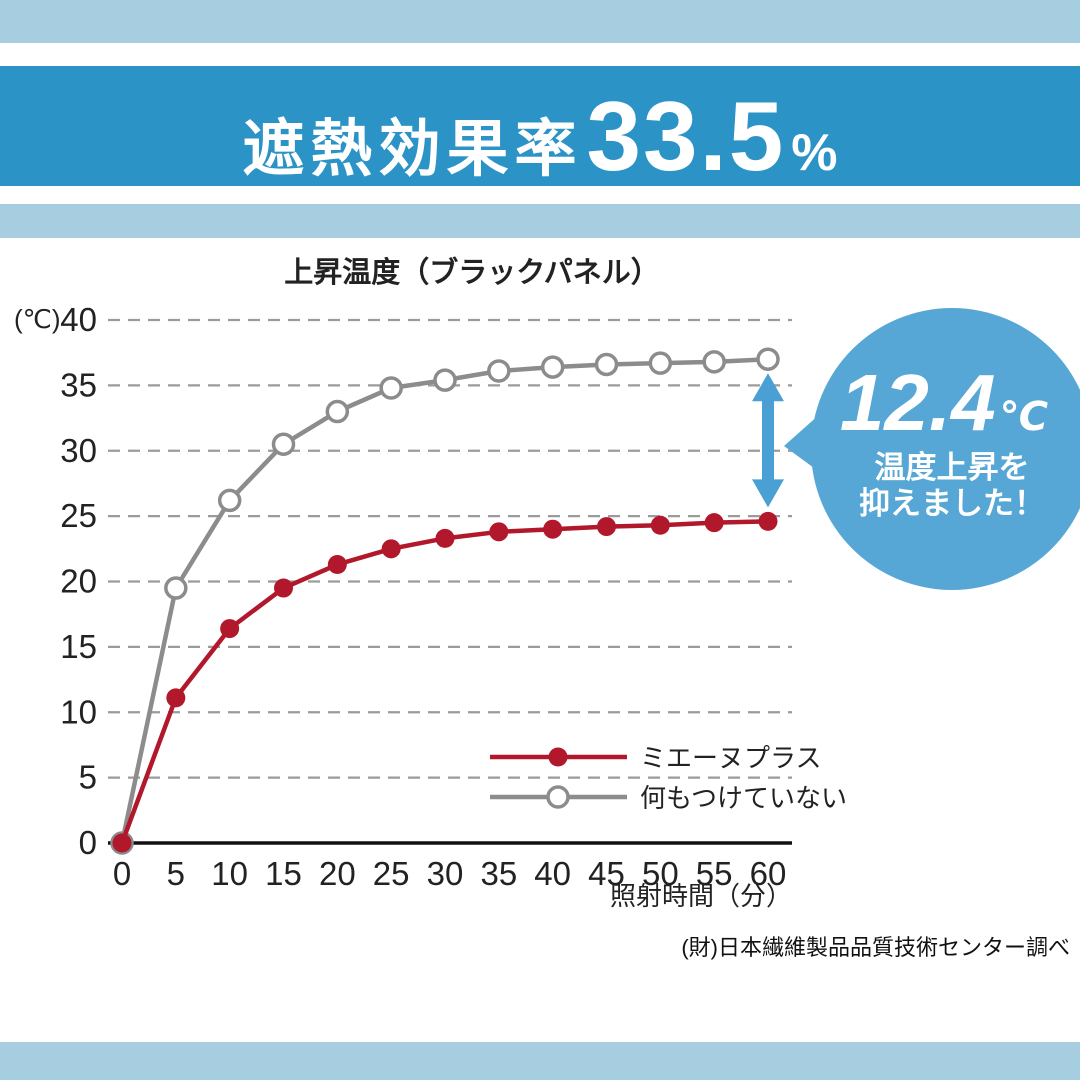 The image size is (1080, 1080). I want to click on callout-line1: 温度上昇を, so click(952, 467).